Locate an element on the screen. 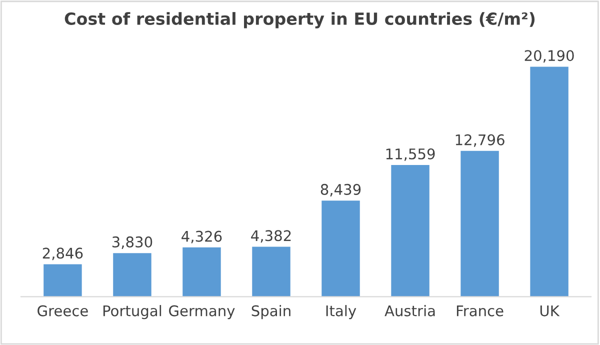  x-tick-label: Germany is located at coordinates (202, 312).